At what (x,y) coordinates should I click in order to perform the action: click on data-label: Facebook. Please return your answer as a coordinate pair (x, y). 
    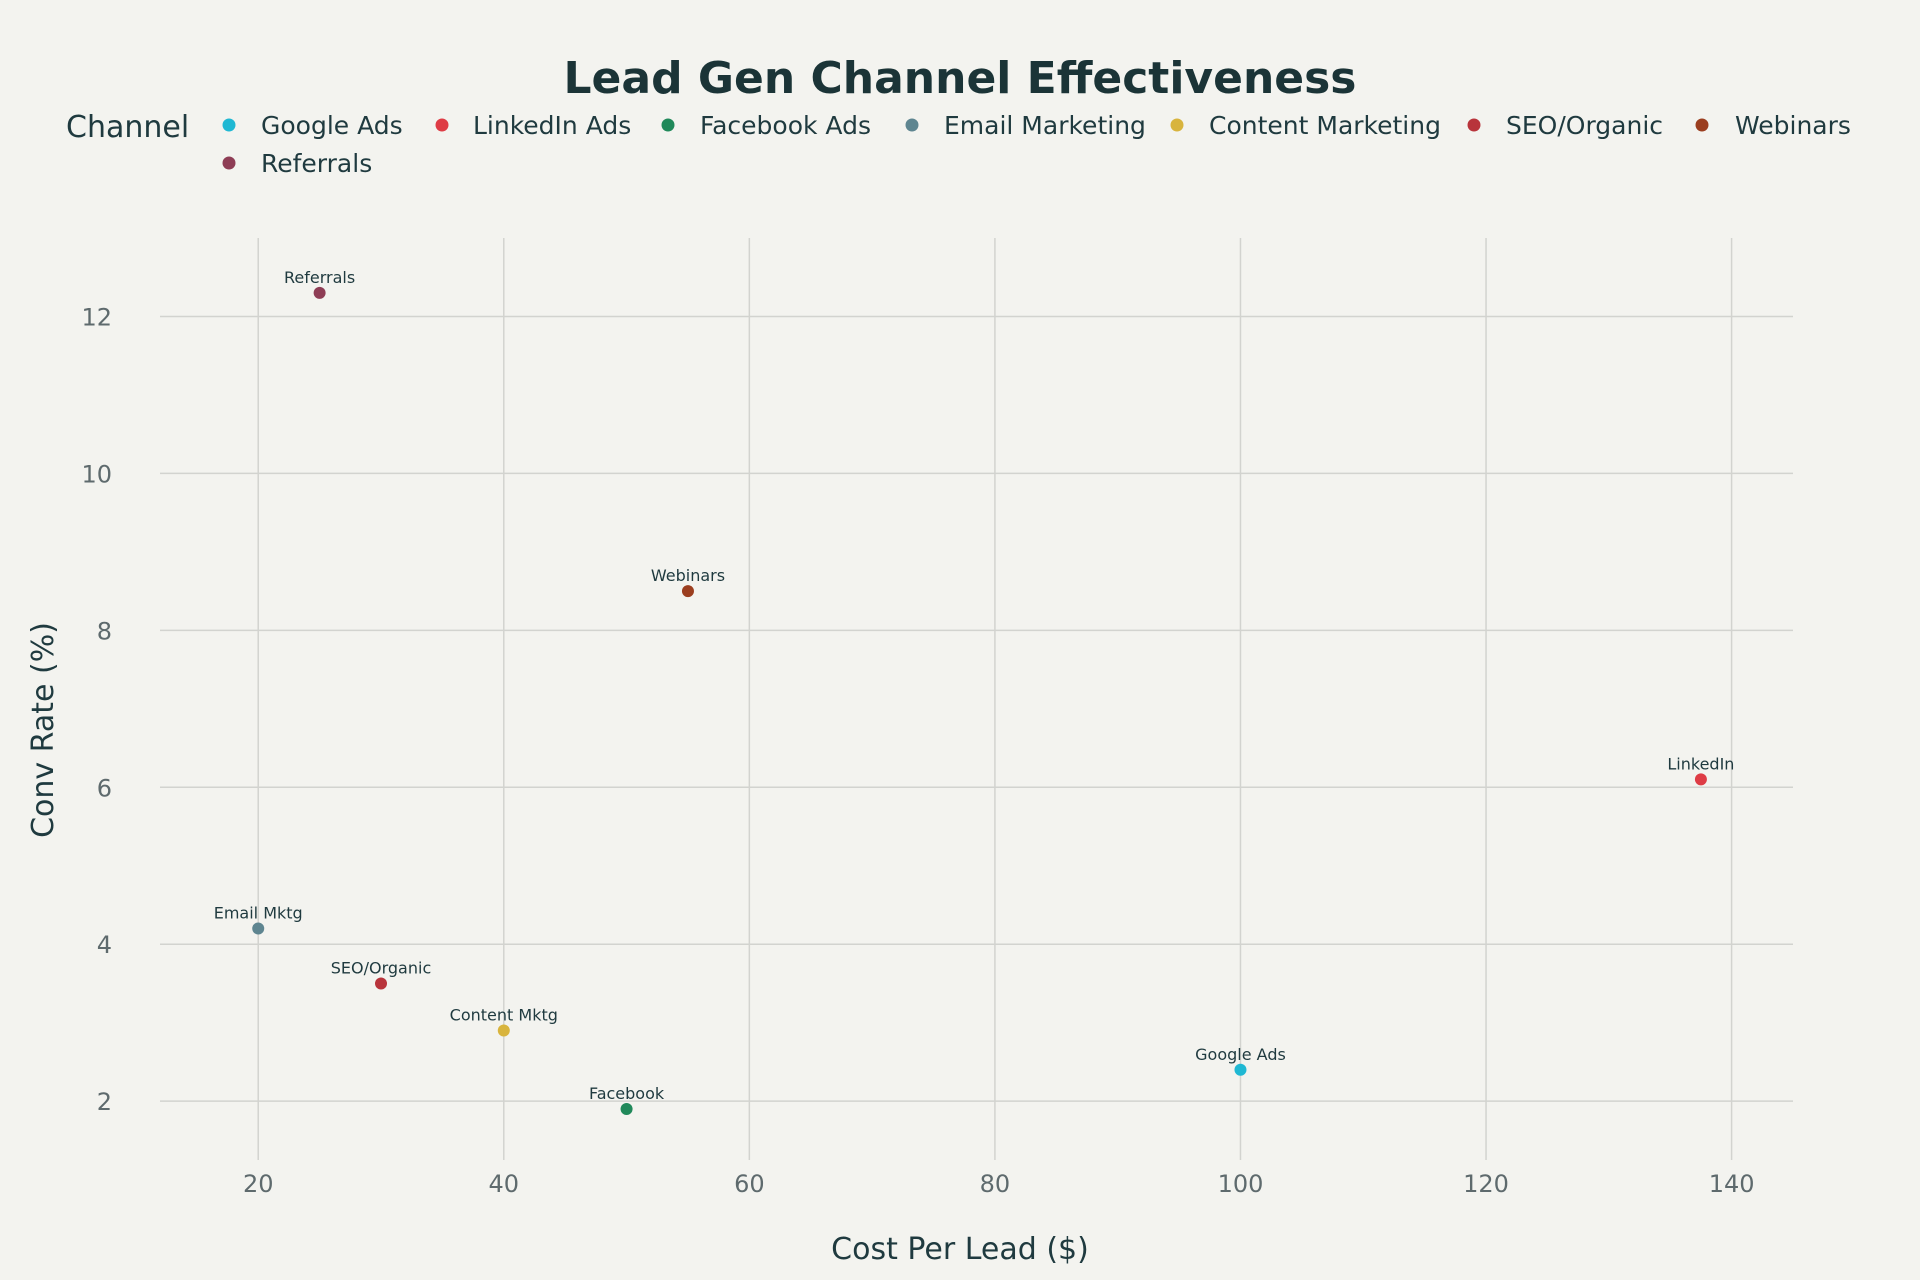
    Looking at the image, I should click on (627, 1093).